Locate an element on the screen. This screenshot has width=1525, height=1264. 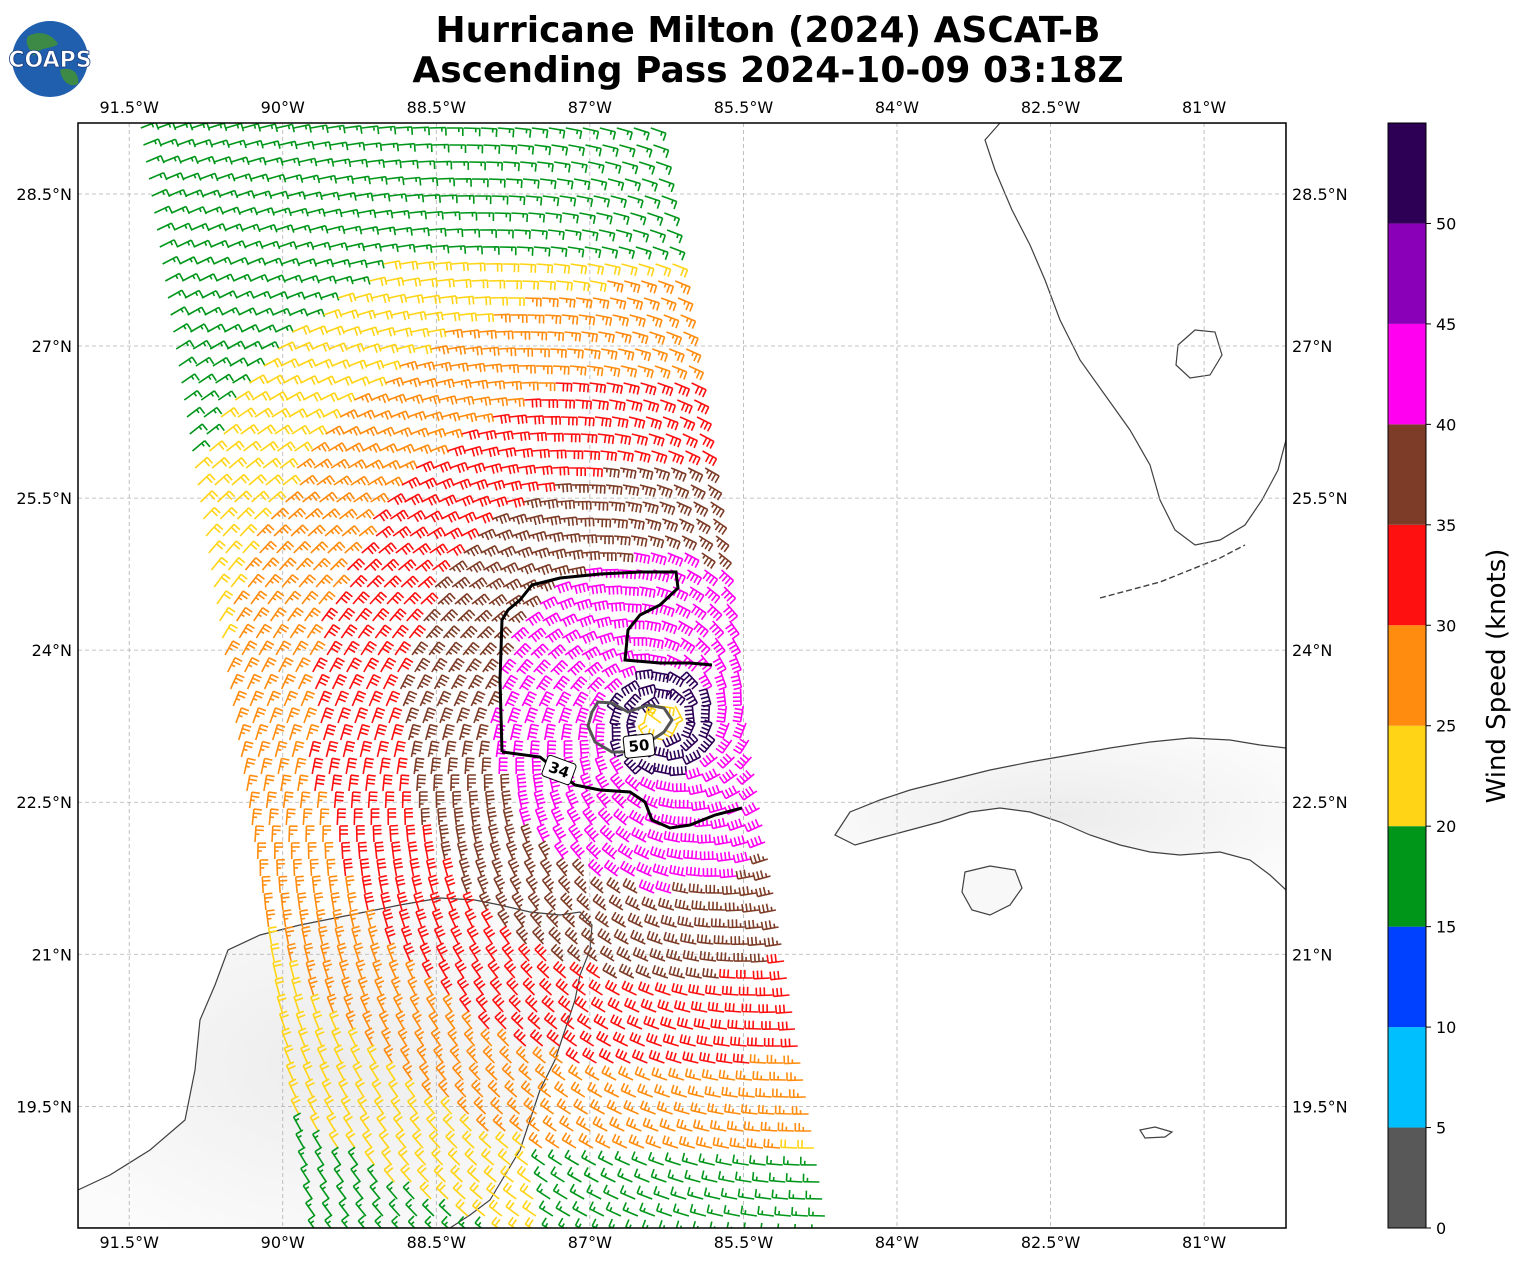
wind-barb-2012 is located at coordinates (782, 1211).